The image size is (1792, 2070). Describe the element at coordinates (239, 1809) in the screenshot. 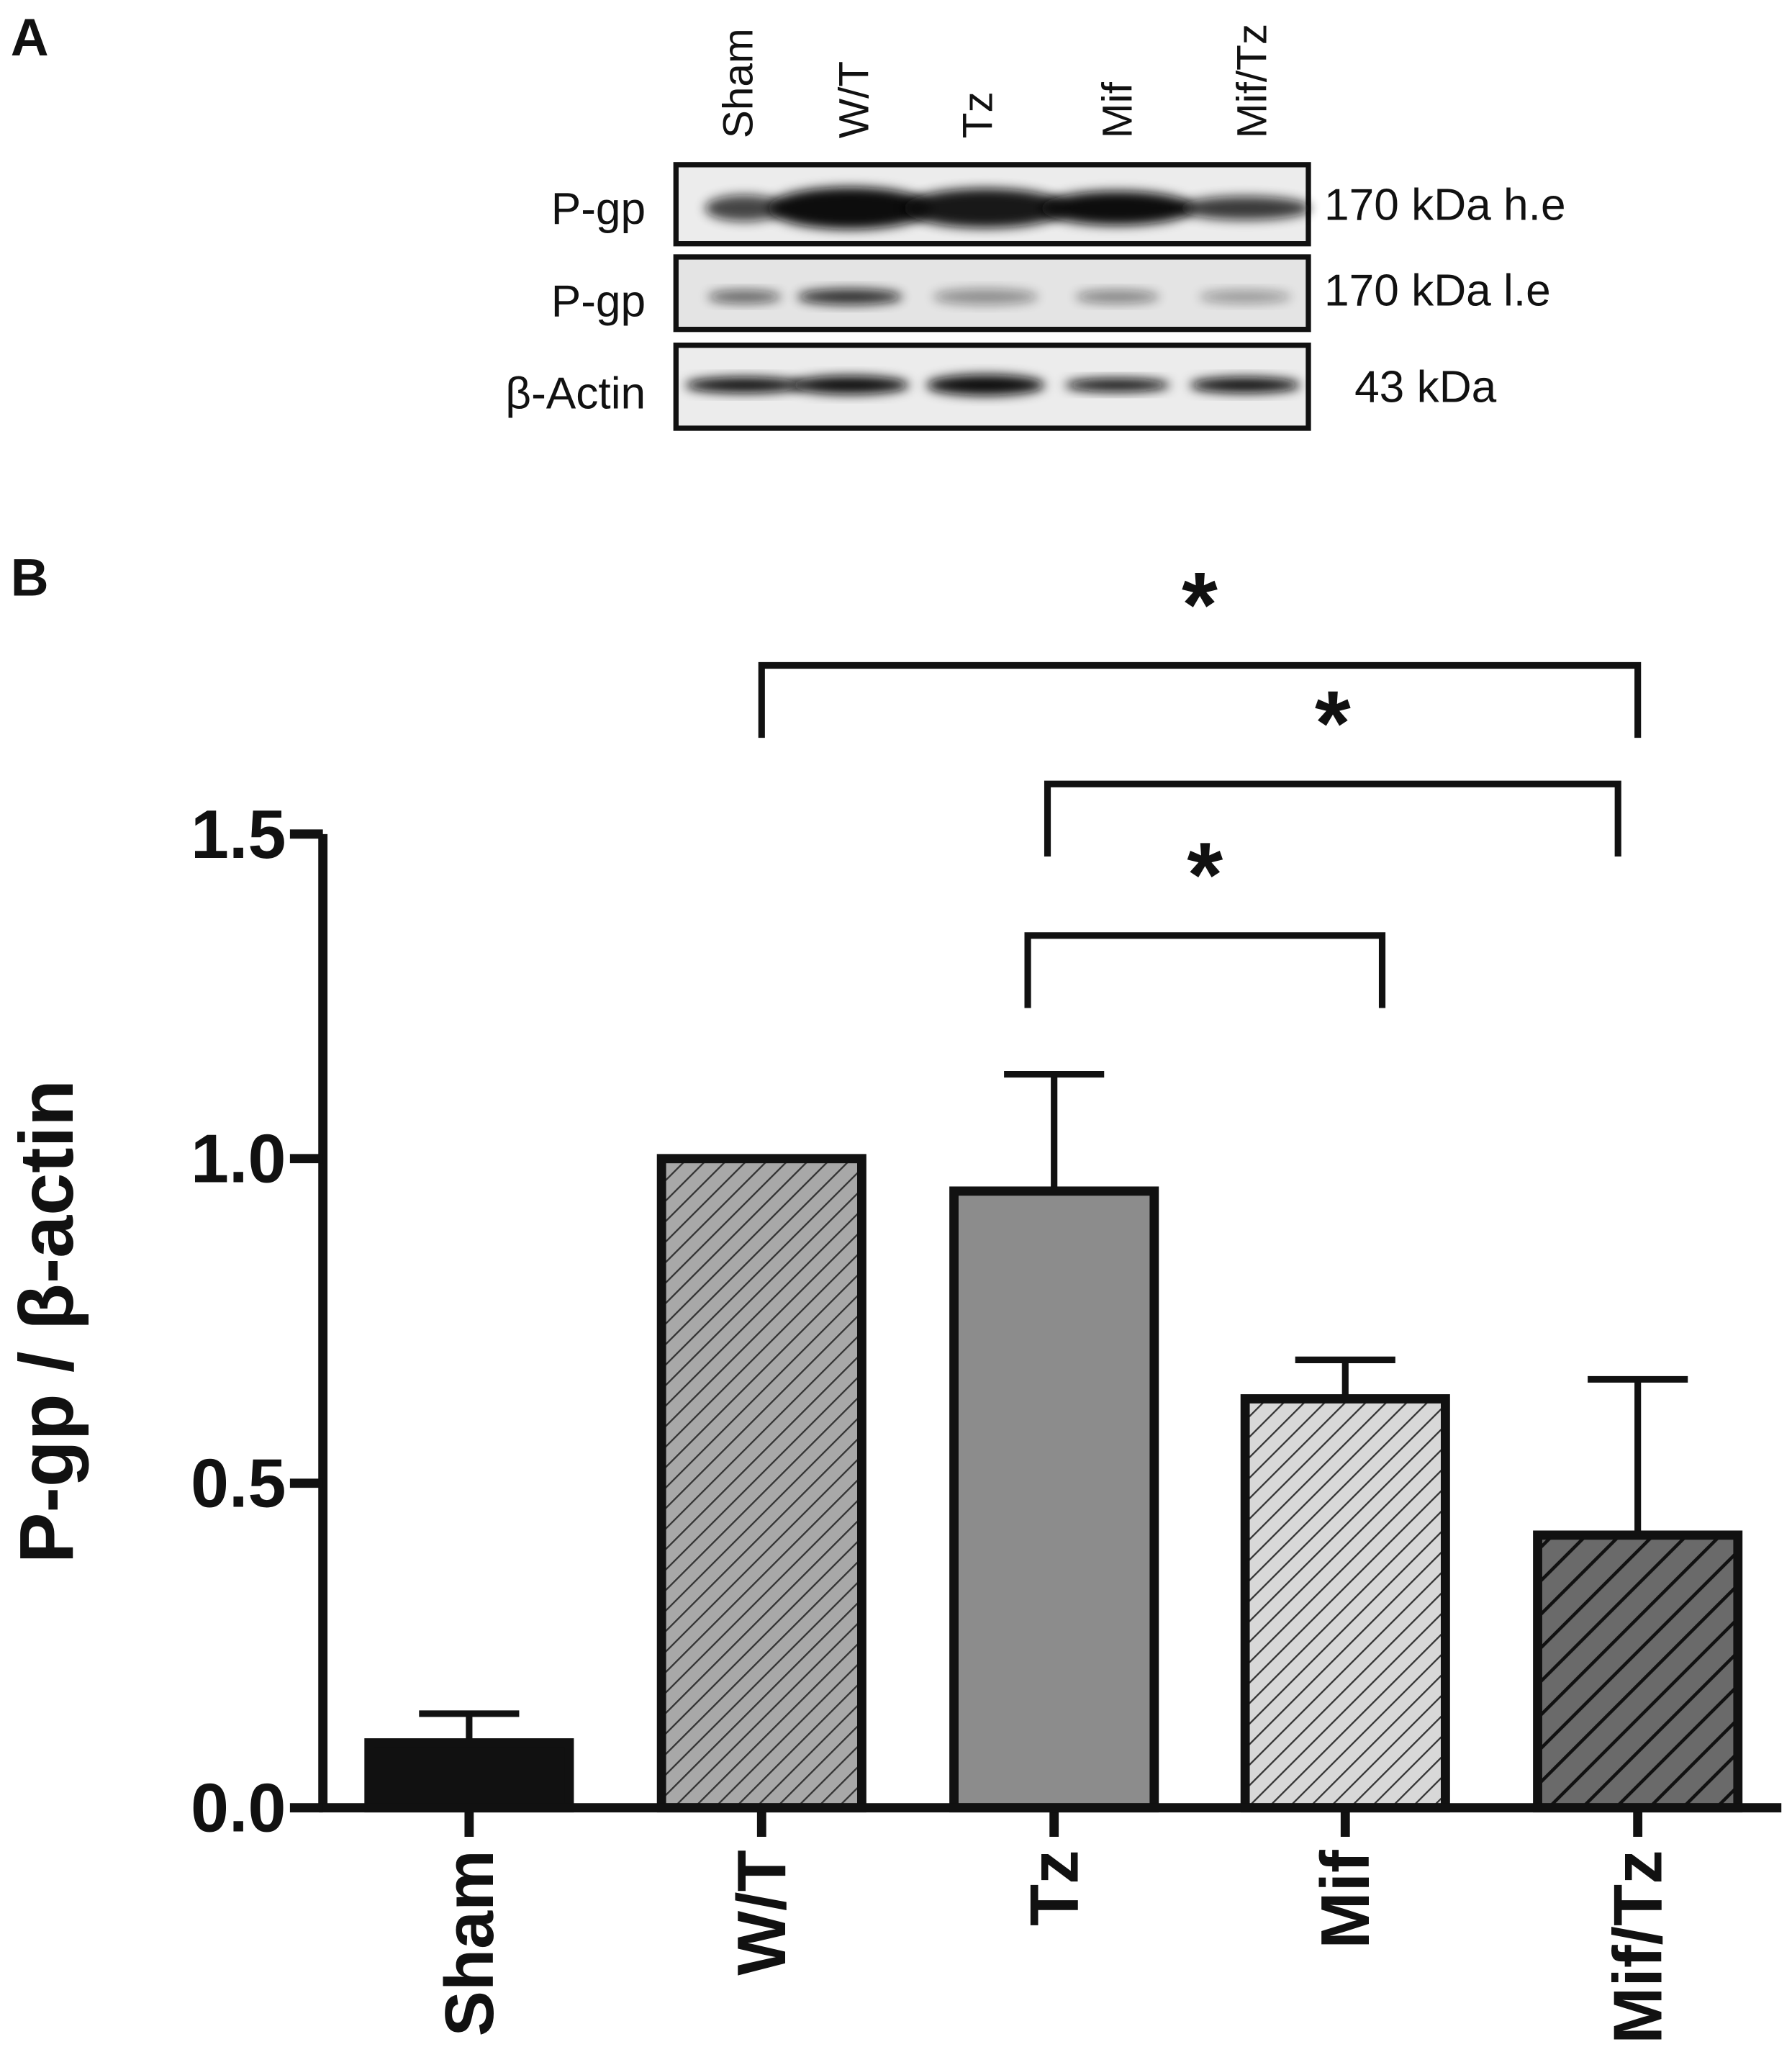

I see `y-tick-label: 0.0` at that location.